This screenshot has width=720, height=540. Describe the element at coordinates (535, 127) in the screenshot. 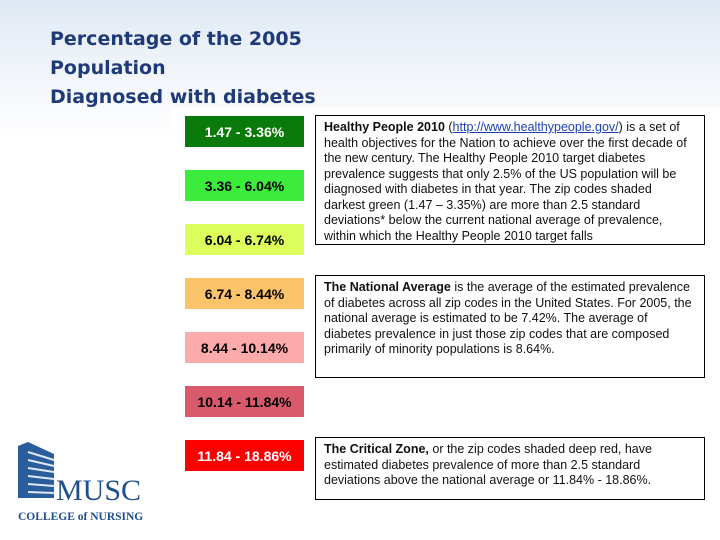

I see `healthy-people-link: http://www.healthypeople.gov/` at that location.